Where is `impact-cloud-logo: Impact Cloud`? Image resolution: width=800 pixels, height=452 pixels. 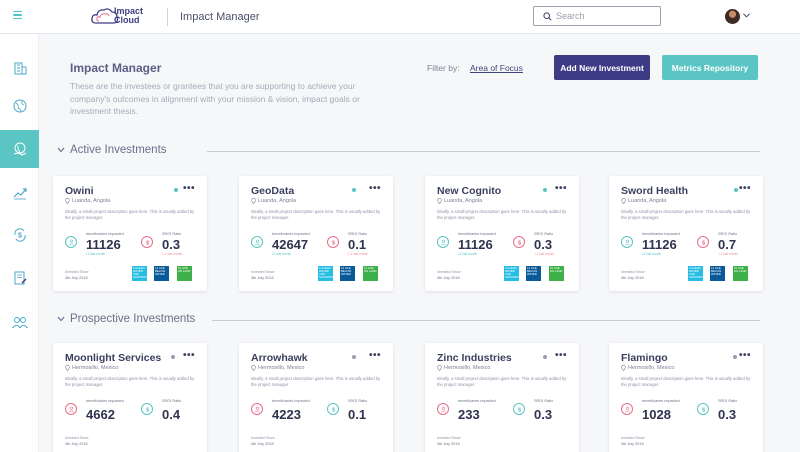
impact-cloud-logo: Impact Cloud is located at coordinates (121, 16).